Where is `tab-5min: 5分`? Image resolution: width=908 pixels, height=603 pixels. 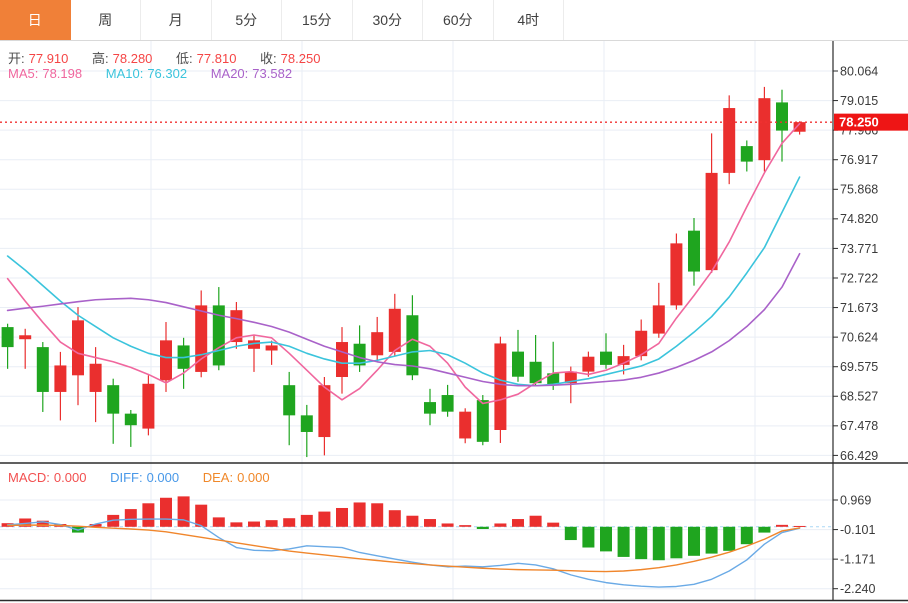 tab-5min: 5分 is located at coordinates (247, 20).